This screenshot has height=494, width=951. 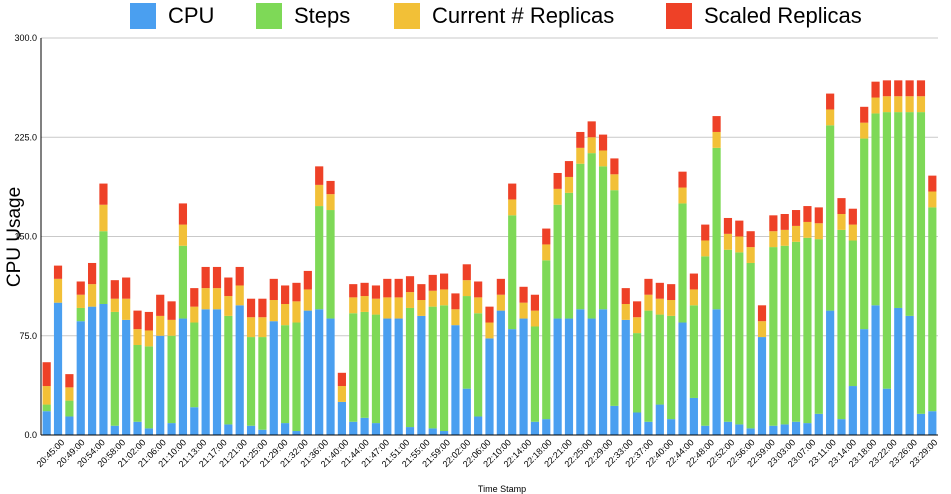 What do you see at coordinates (14, 237) in the screenshot?
I see `y-axis-label: CPU Usage` at bounding box center [14, 237].